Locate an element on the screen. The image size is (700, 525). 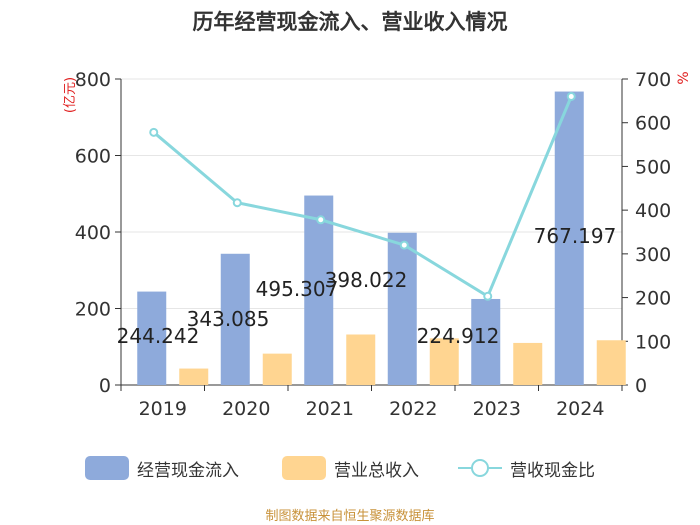
y-left-tick-label: 600 is located at coordinates (93, 157).